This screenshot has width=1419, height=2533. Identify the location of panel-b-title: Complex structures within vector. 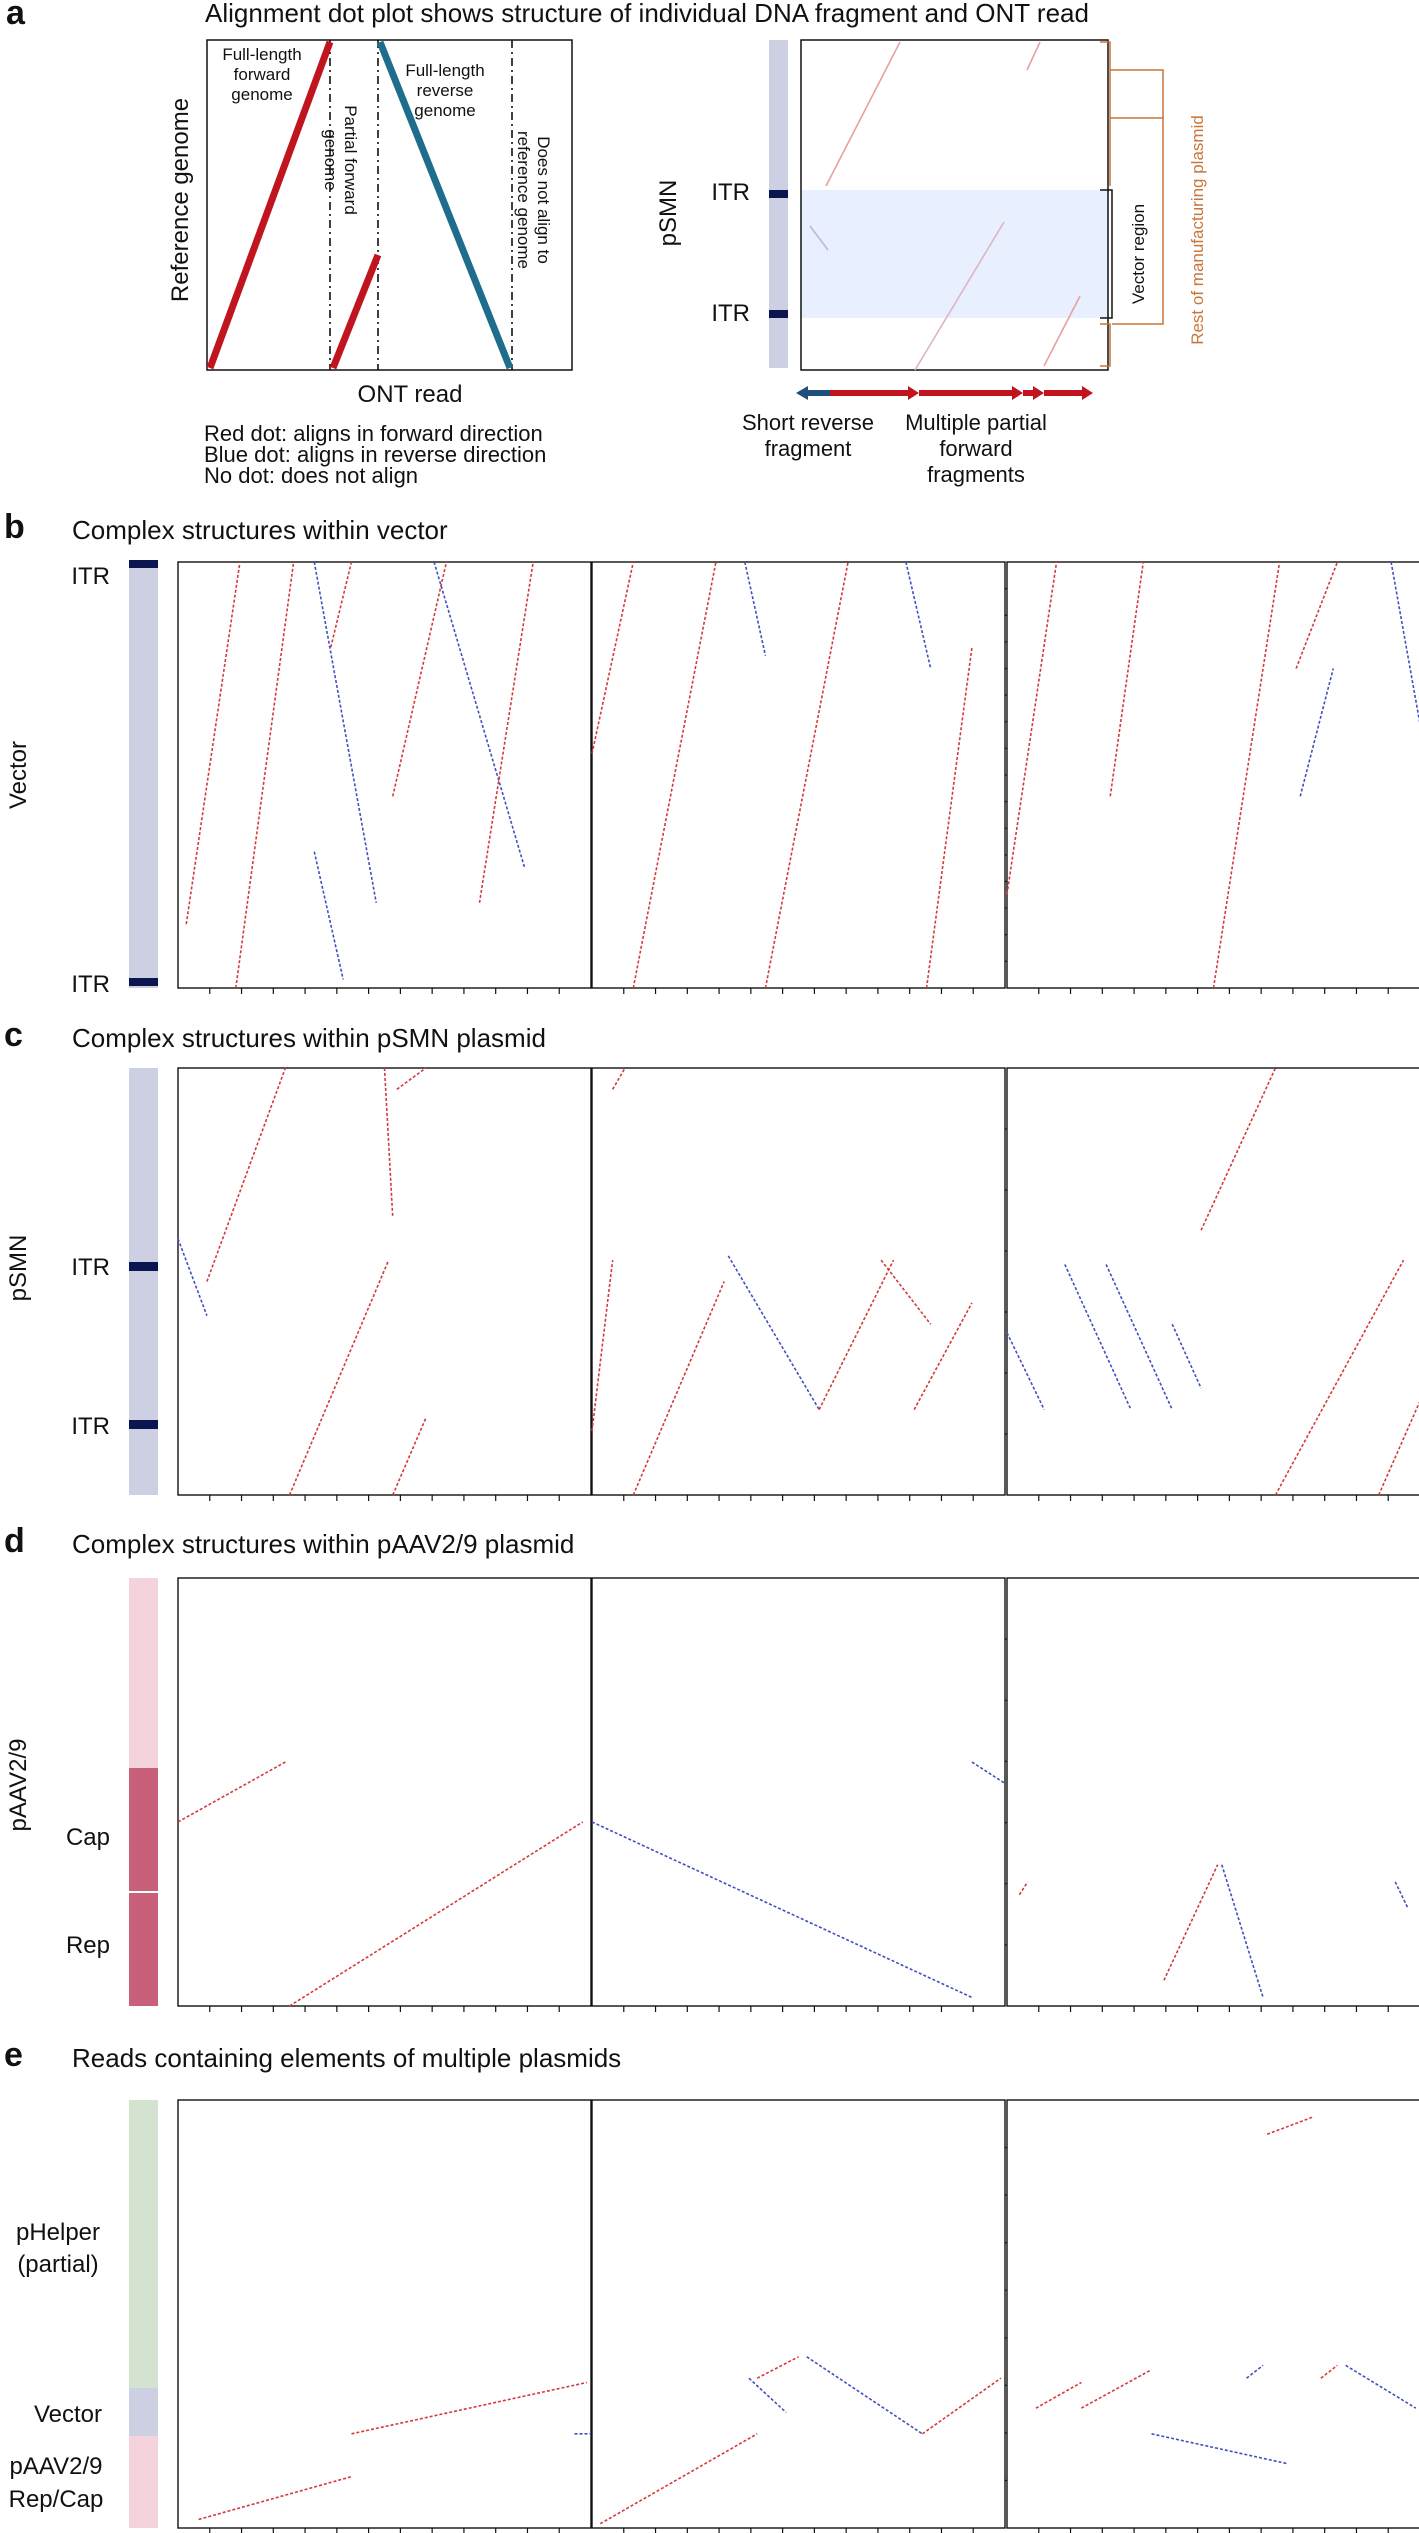
(260, 530).